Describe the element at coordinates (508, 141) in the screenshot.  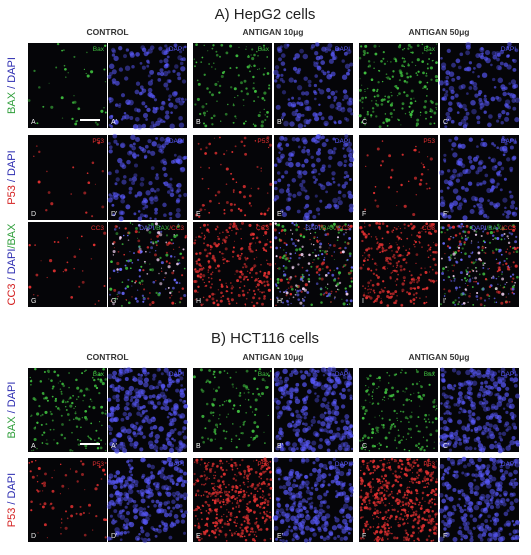
I see `channel-label: DAPI` at that location.